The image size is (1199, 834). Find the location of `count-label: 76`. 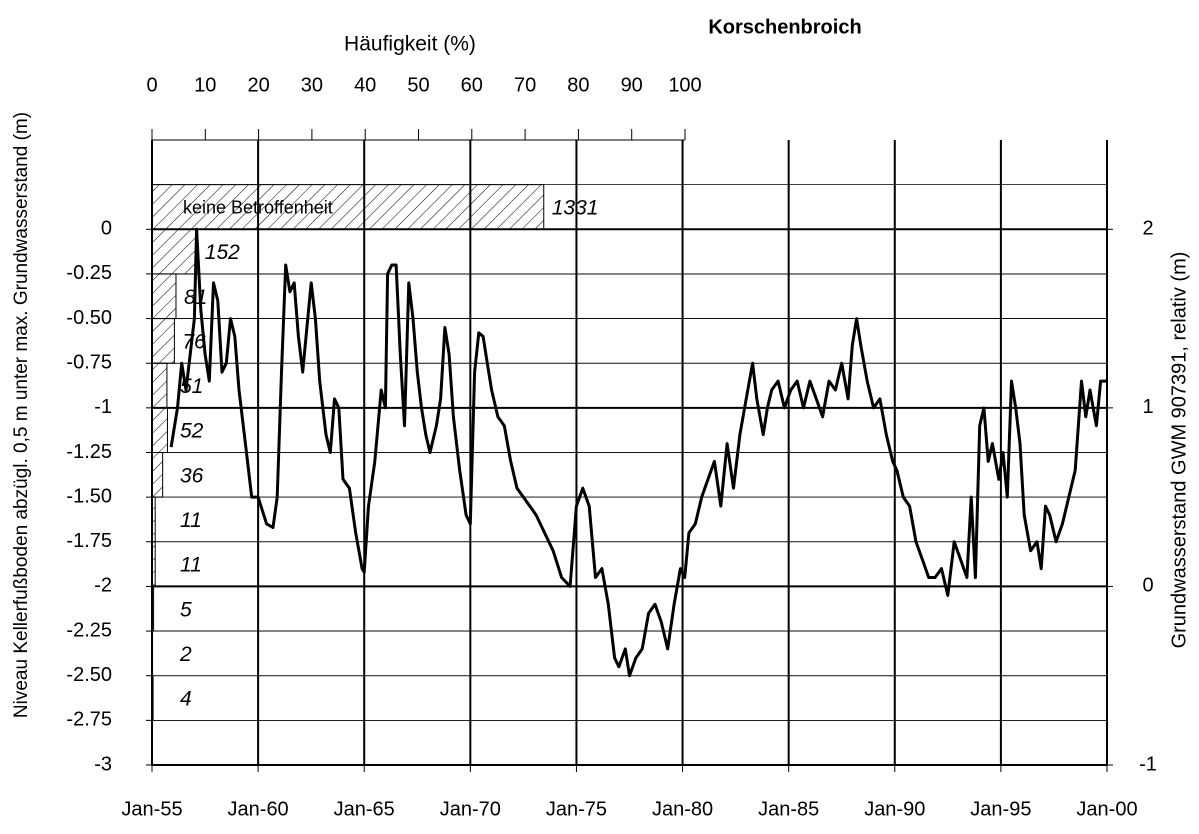

count-label: 76 is located at coordinates (194, 341).